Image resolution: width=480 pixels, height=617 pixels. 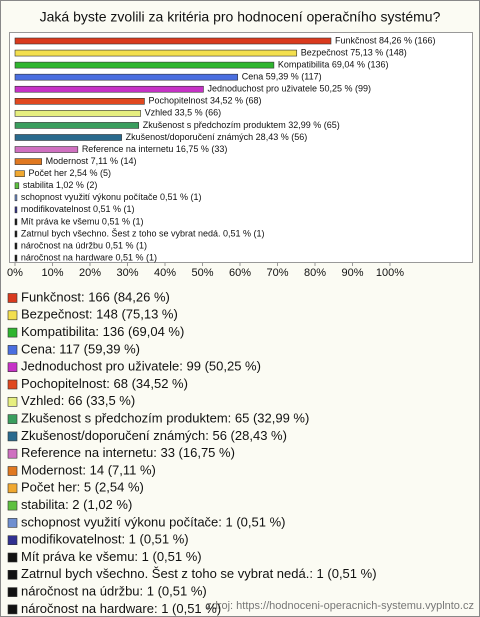 What do you see at coordinates (82, 221) in the screenshot?
I see `bar-label: Mít práva ke všemu 0,51 % (1)` at bounding box center [82, 221].